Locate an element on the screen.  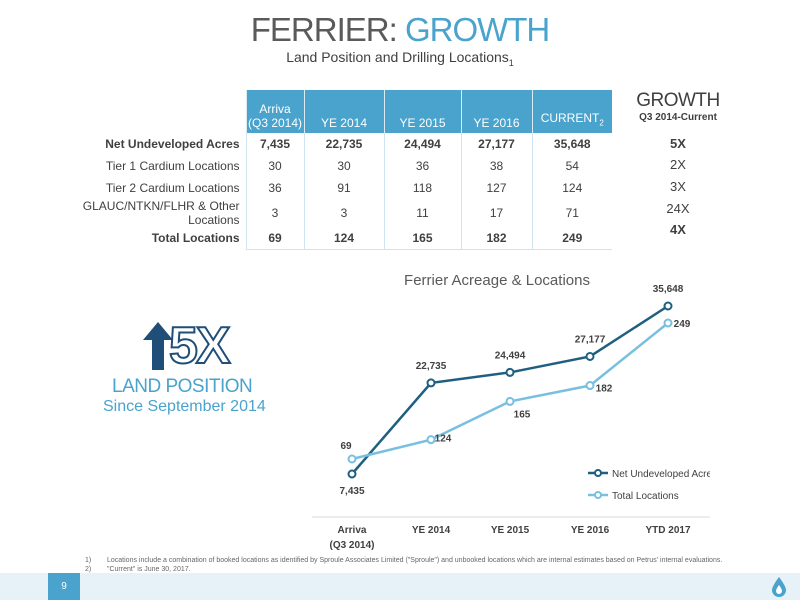
table-row: Total Locations 69 124 165 182 249 is located at coordinates (328, 238).